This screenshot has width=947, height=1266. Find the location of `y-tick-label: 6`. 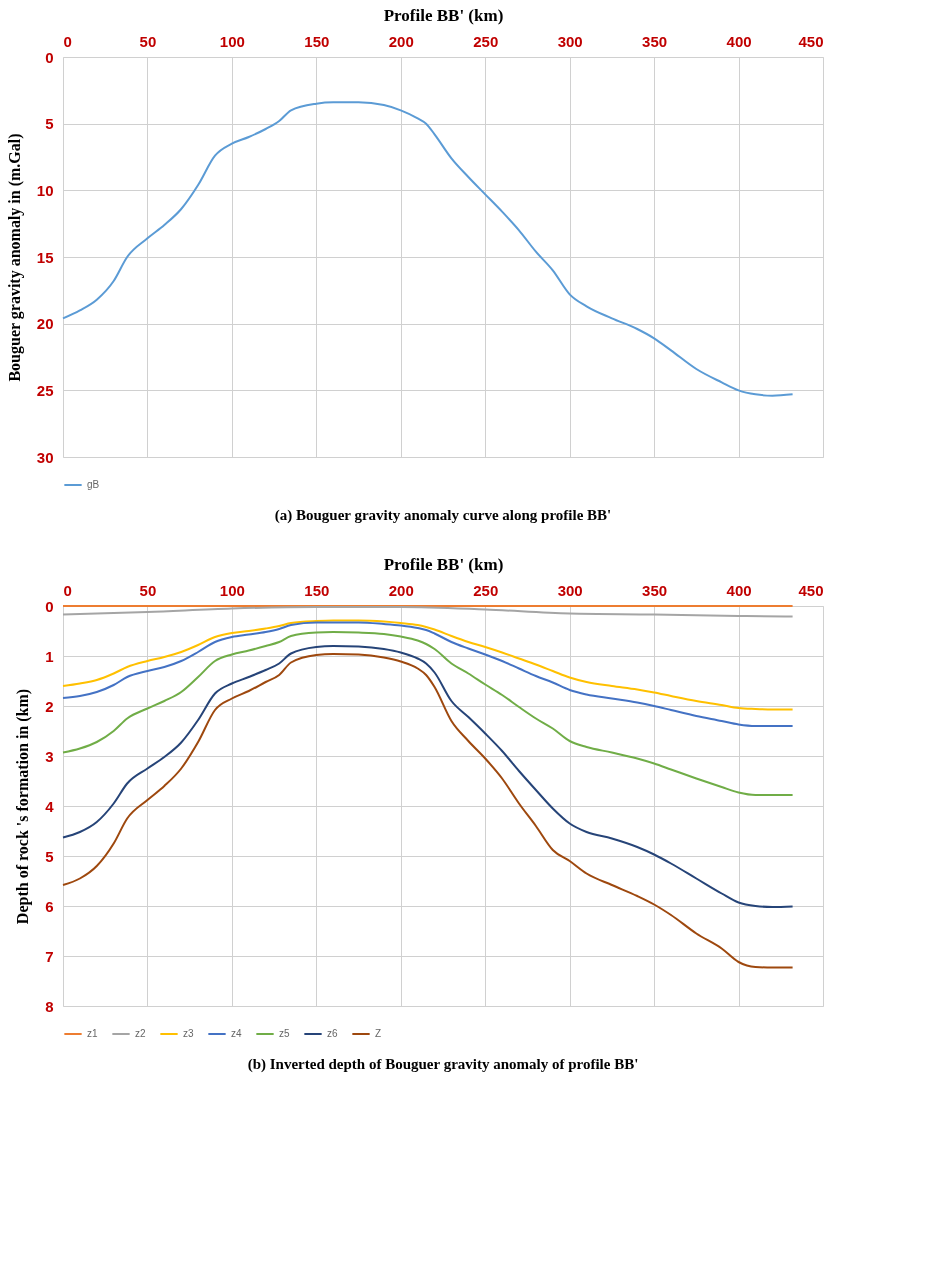

y-tick-label: 6 is located at coordinates (49, 906).